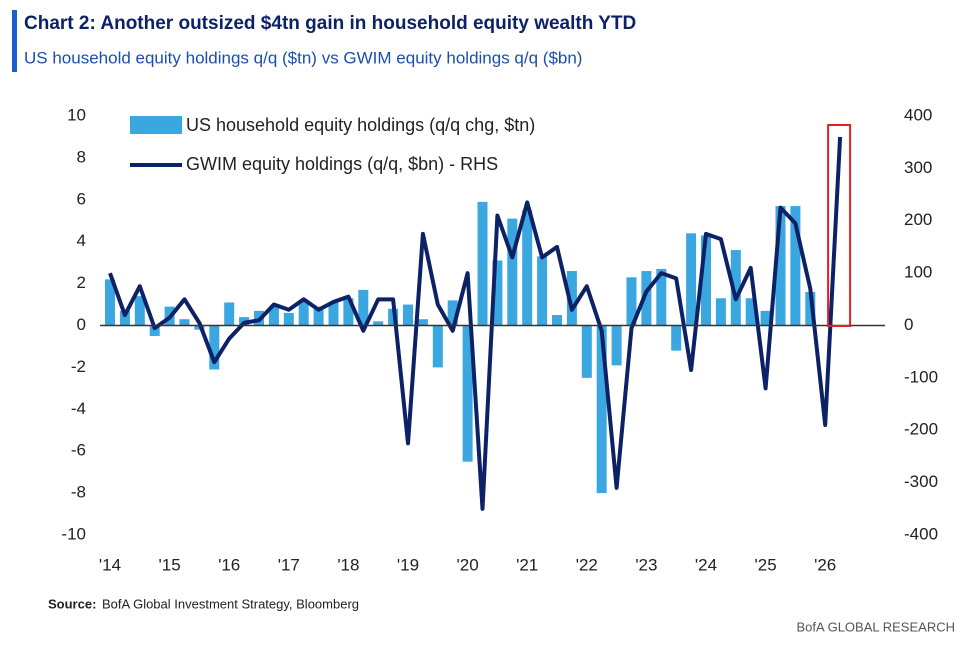  What do you see at coordinates (81, 198) in the screenshot?
I see `y-tick-label: 6` at bounding box center [81, 198].